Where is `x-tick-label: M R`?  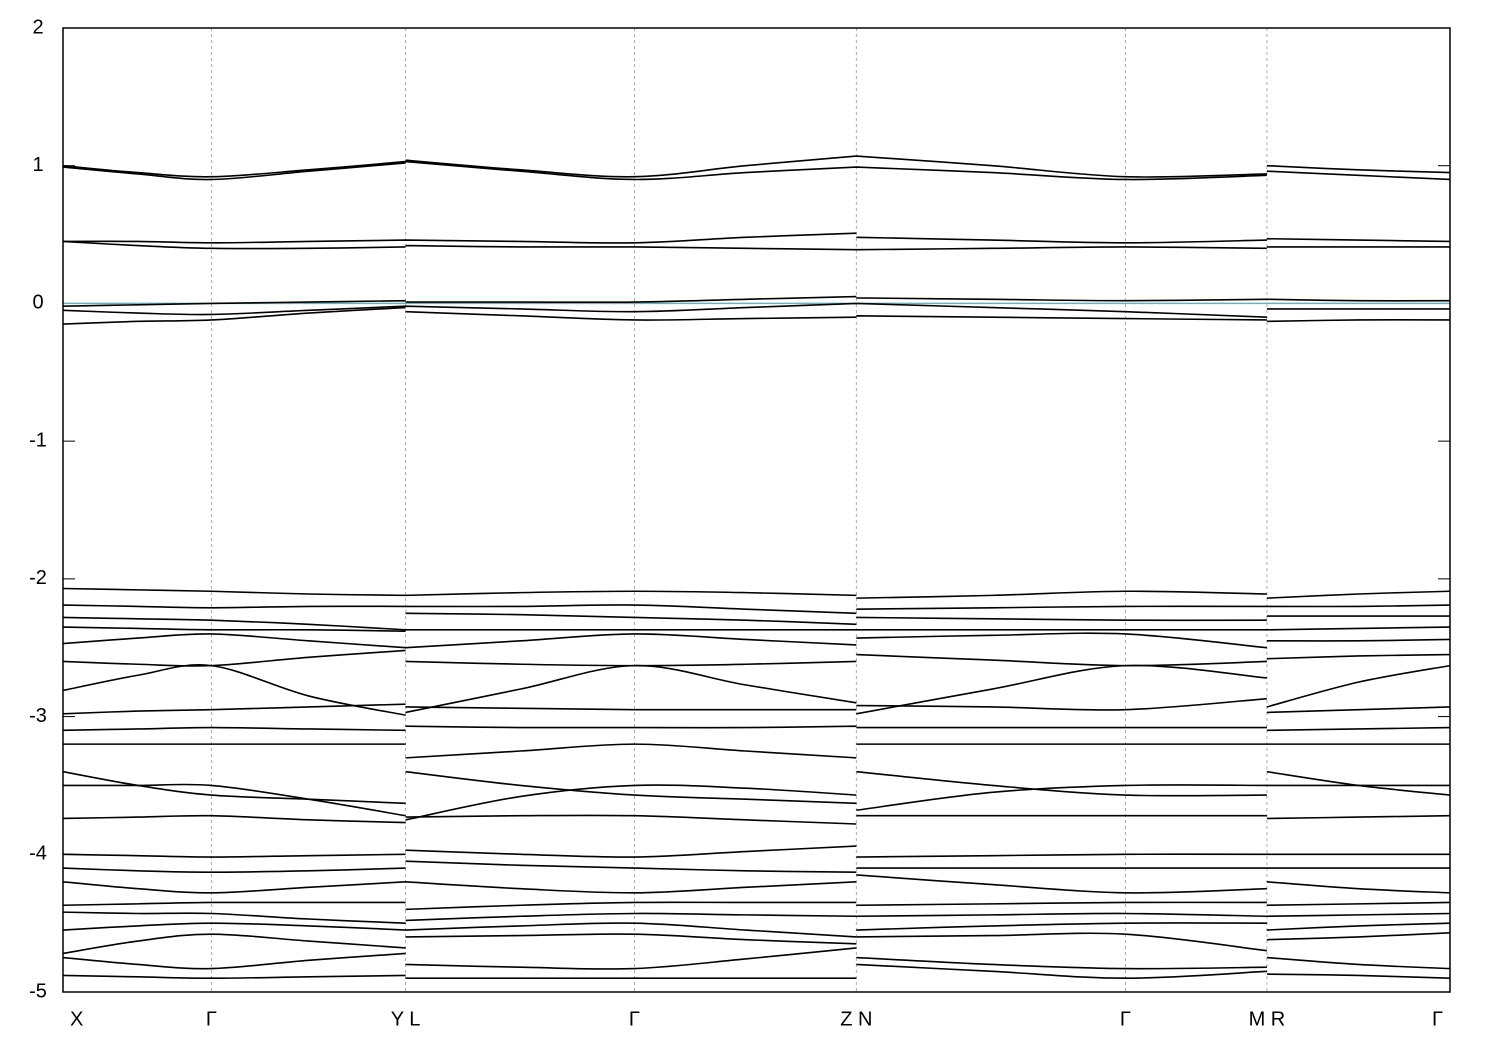 x-tick-label: M R is located at coordinates (1267, 1019).